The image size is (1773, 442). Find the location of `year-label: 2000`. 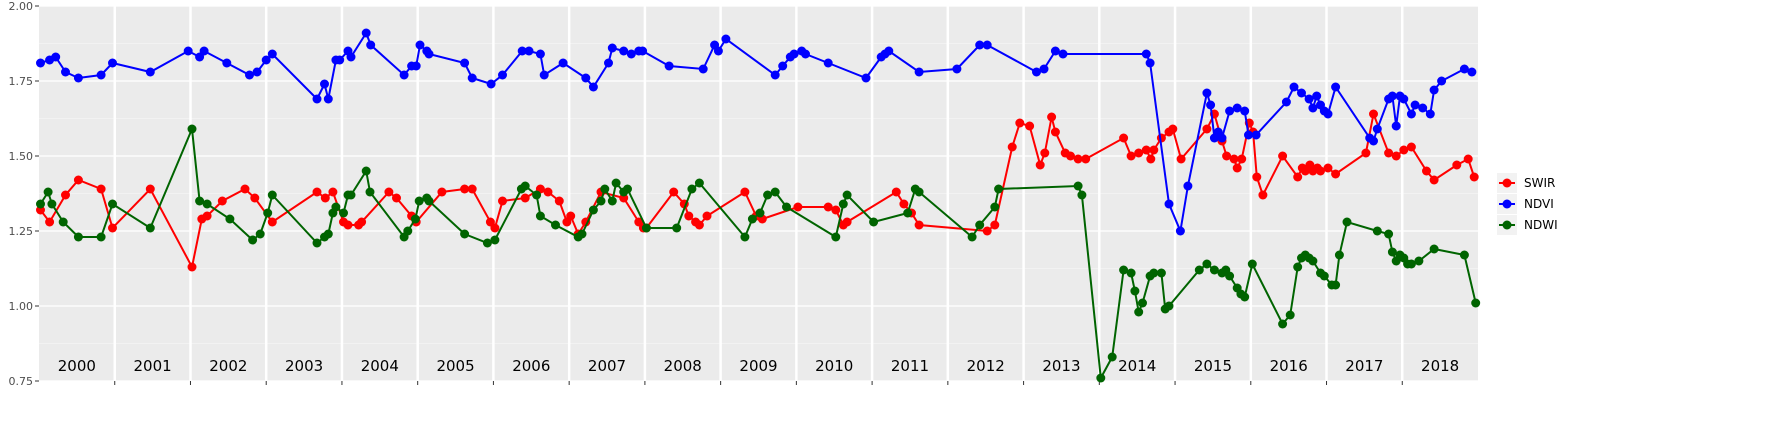

year-label: 2000 is located at coordinates (77, 366).